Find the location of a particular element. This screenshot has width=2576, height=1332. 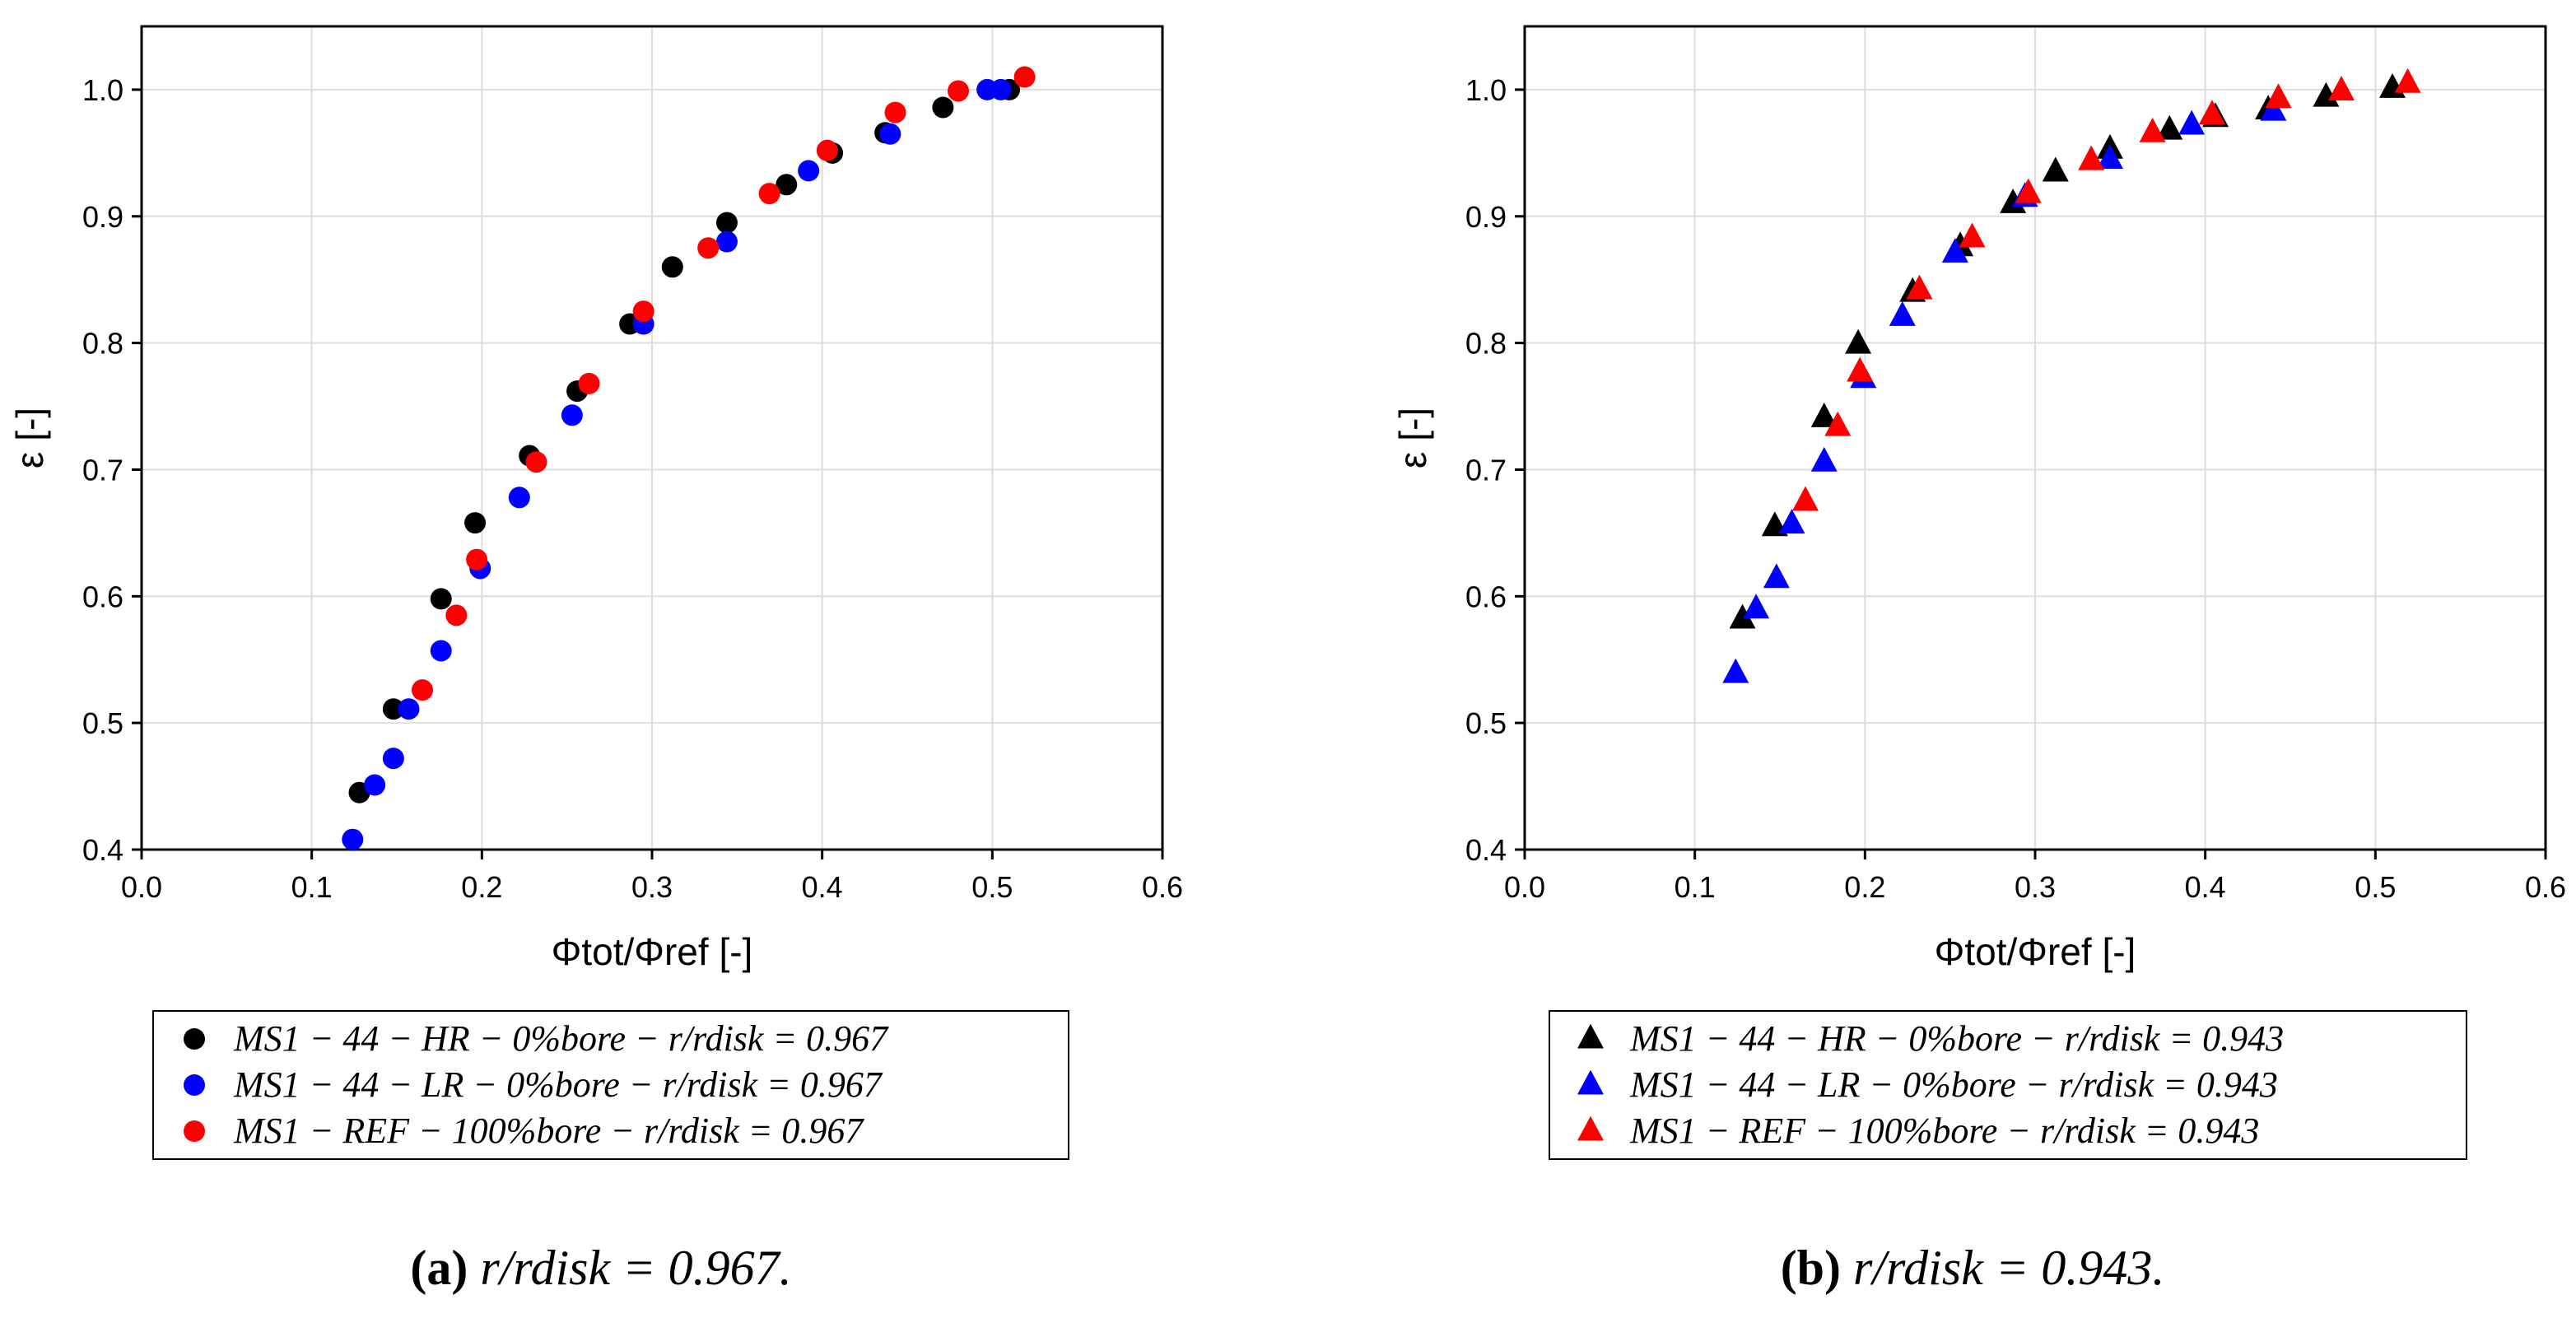

y-tick-label: 1.0 is located at coordinates (1486, 90).